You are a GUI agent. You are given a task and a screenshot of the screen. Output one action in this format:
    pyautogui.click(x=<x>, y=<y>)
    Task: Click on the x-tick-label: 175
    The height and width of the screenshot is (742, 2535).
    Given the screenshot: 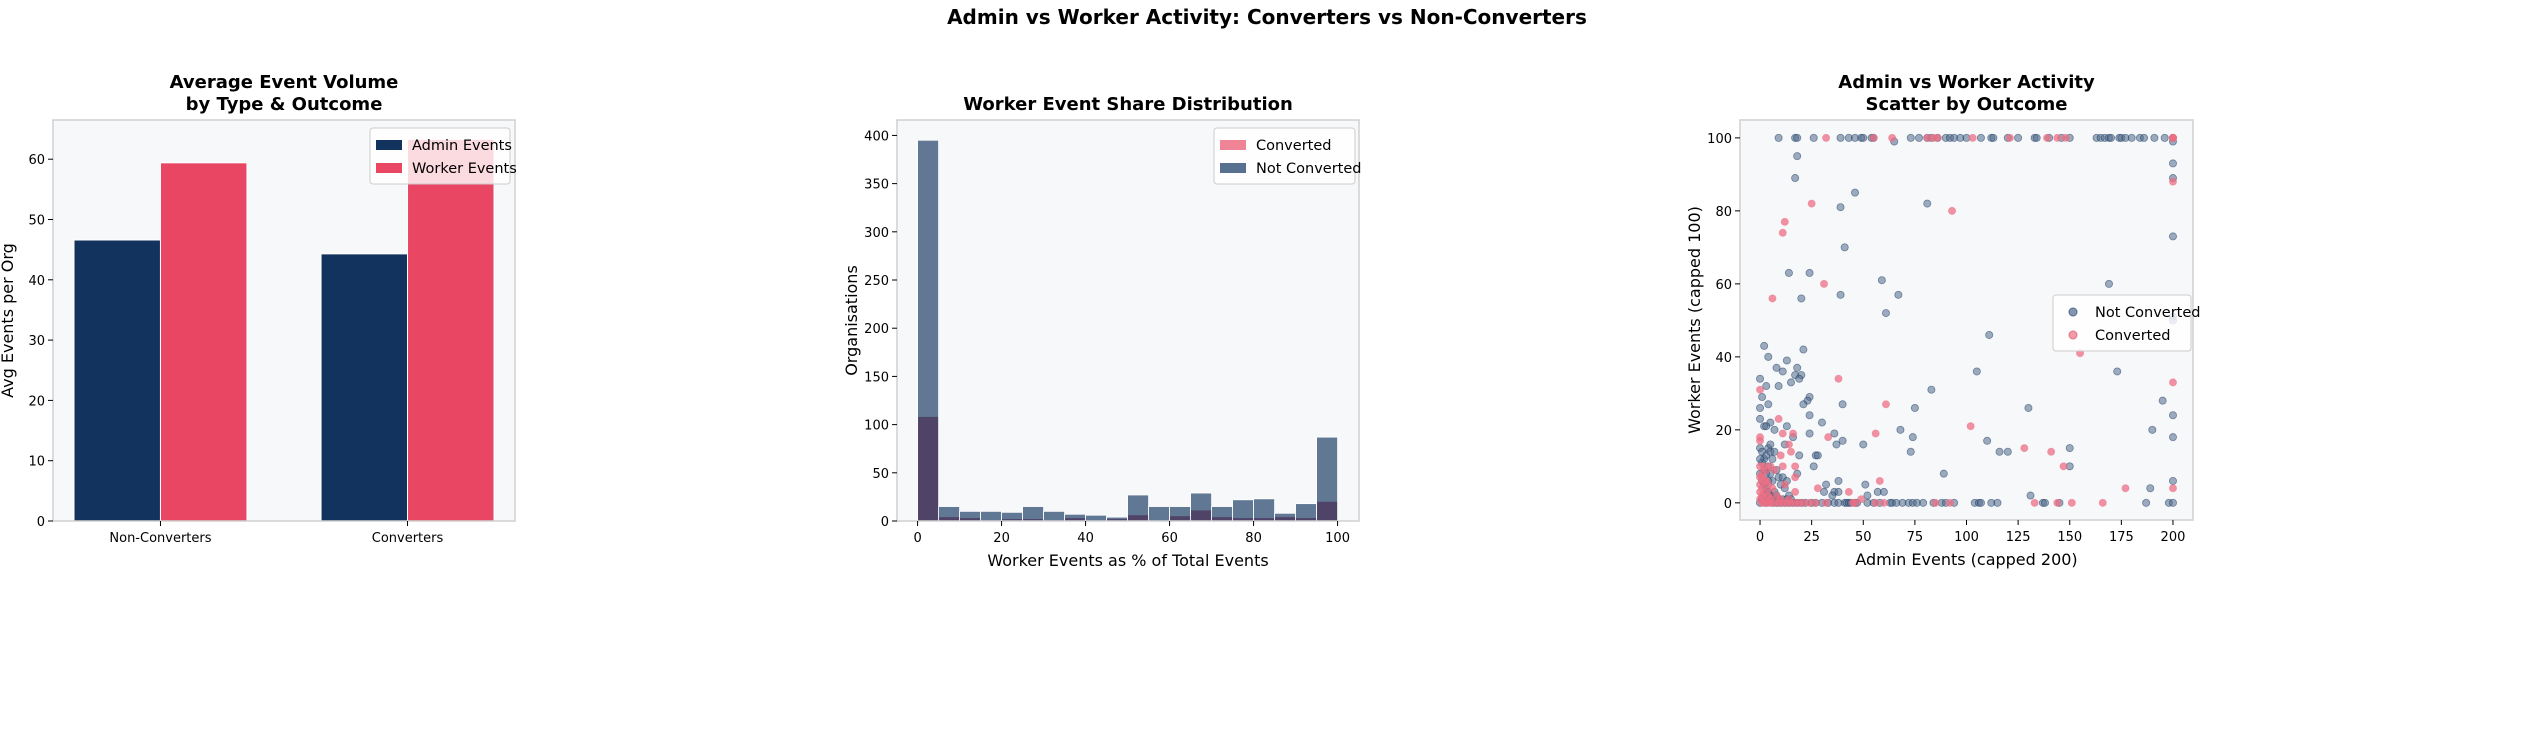 What is the action you would take?
    pyautogui.click(x=2121, y=537)
    